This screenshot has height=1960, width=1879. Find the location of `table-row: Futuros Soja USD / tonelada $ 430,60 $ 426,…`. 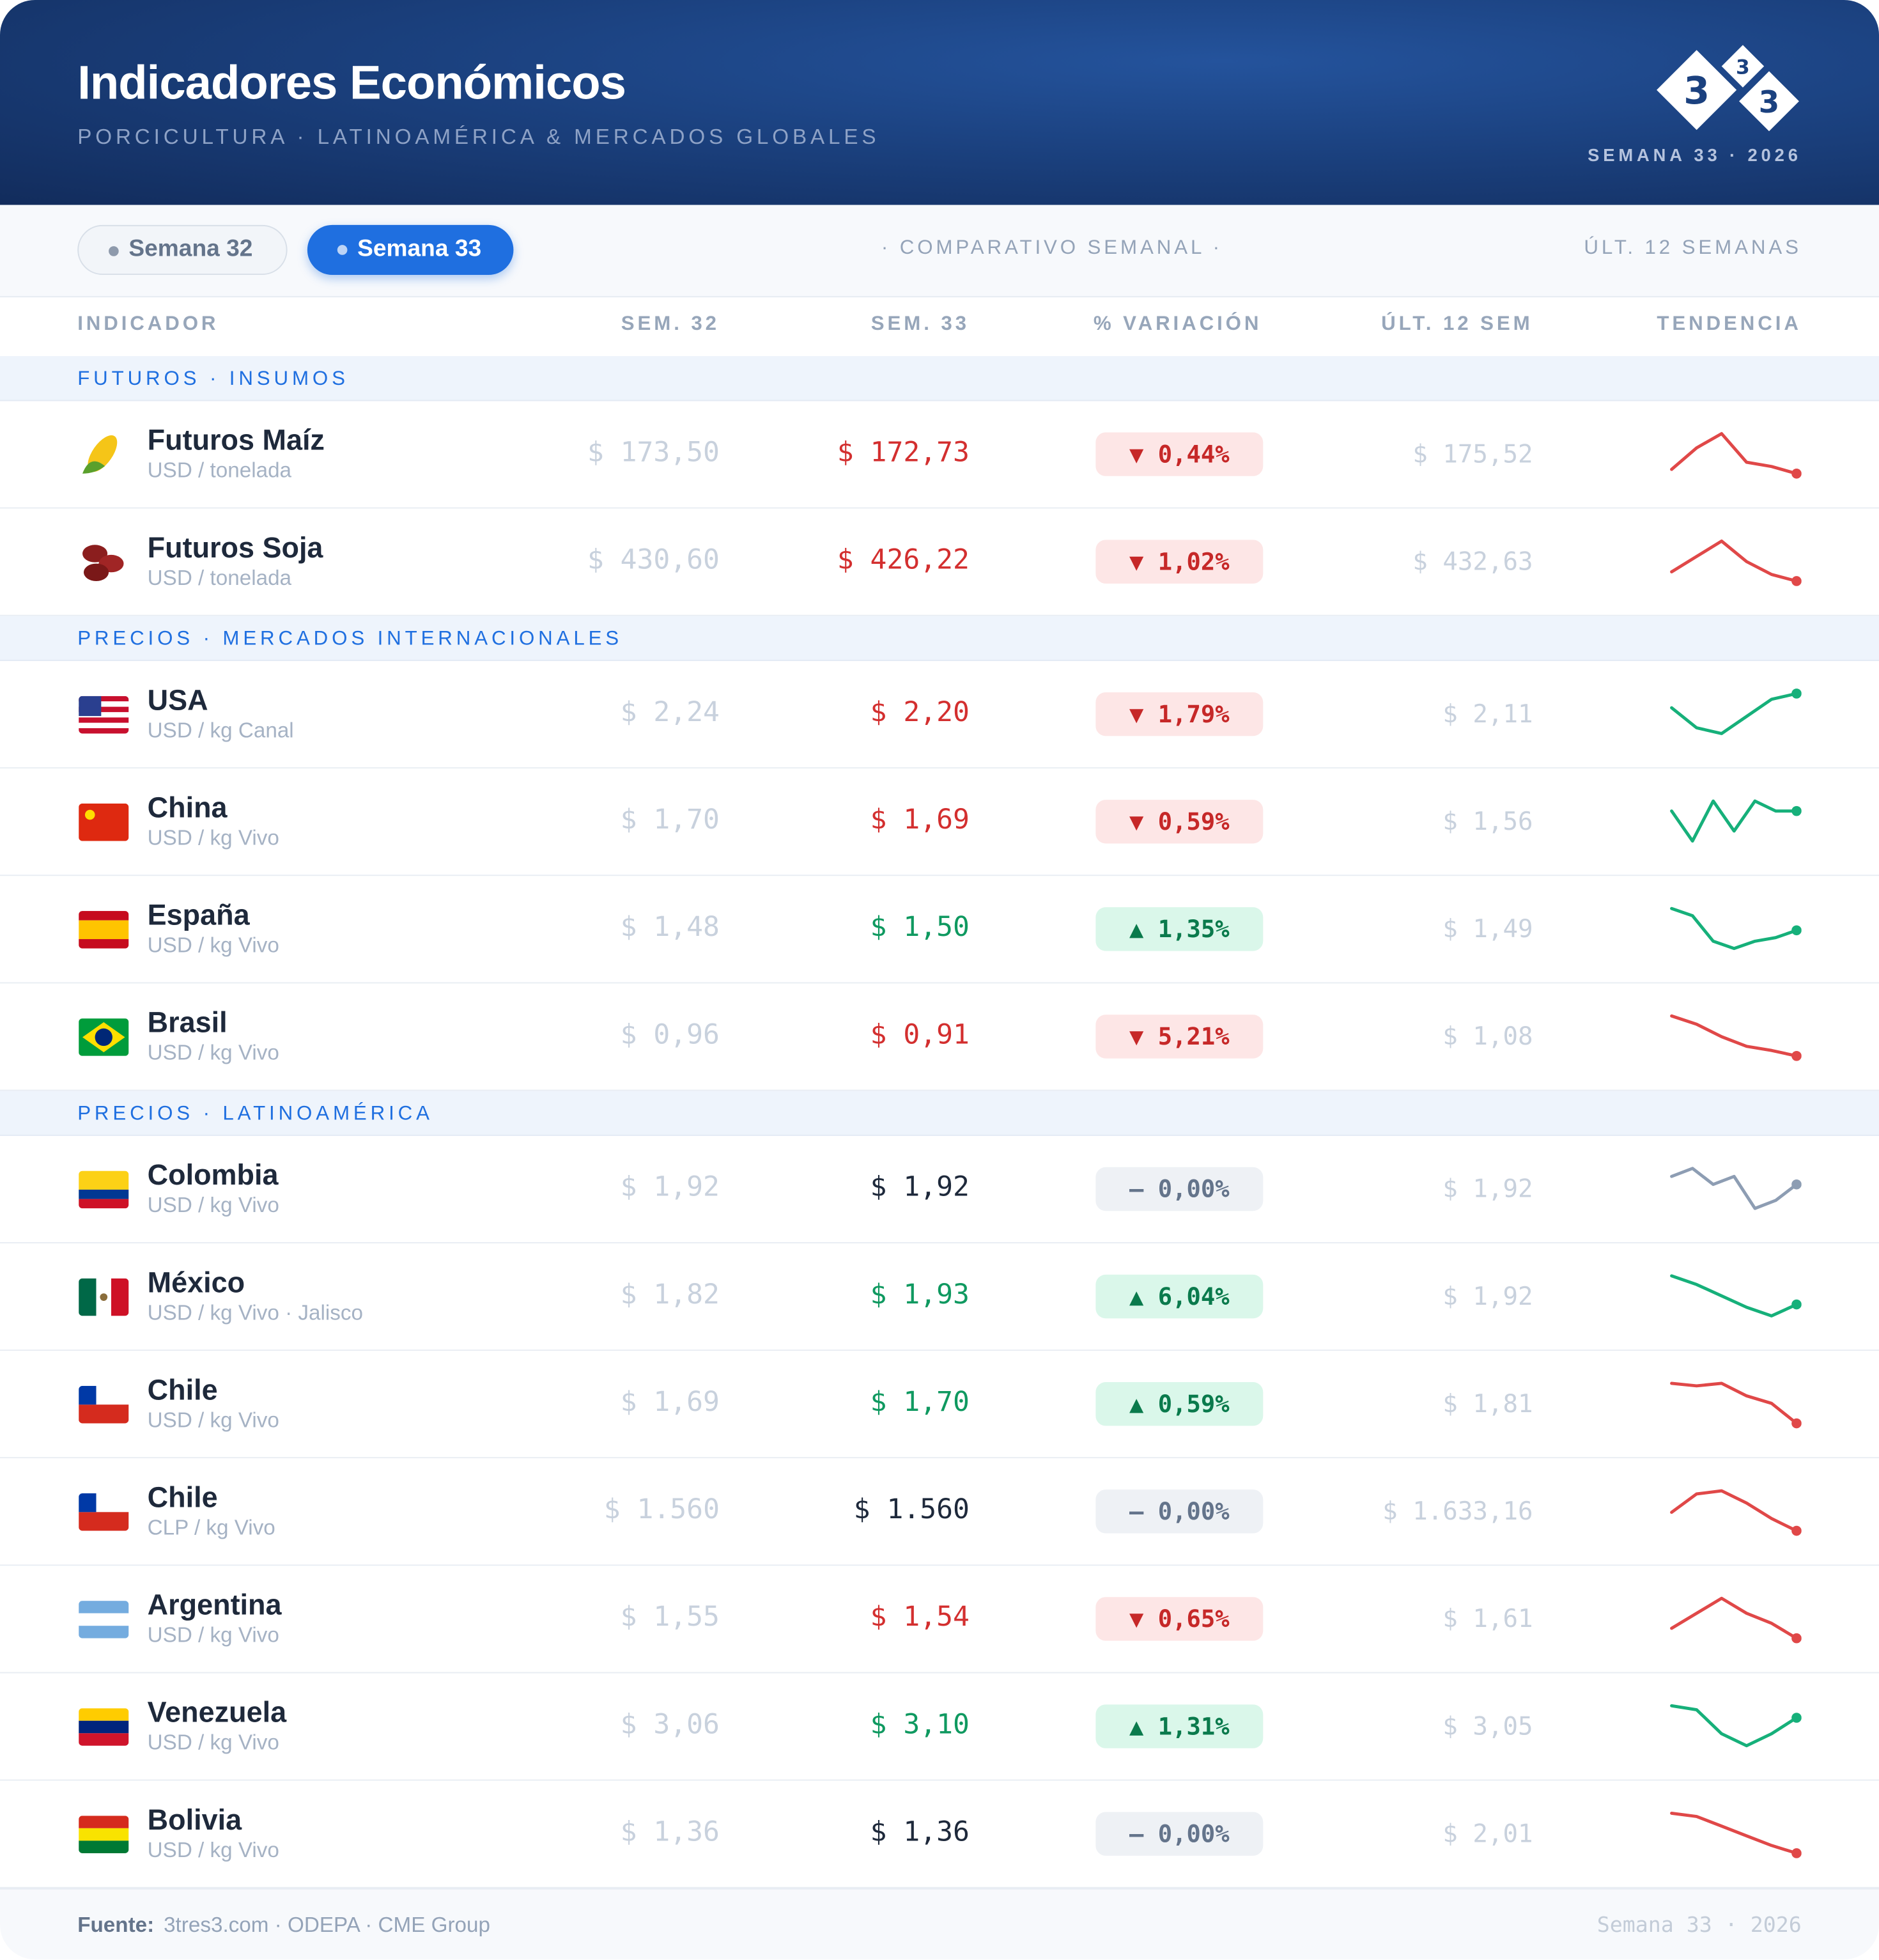

table-row: Futuros Soja USD / tonelada $ 430,60 $ 426,… is located at coordinates (939, 562).